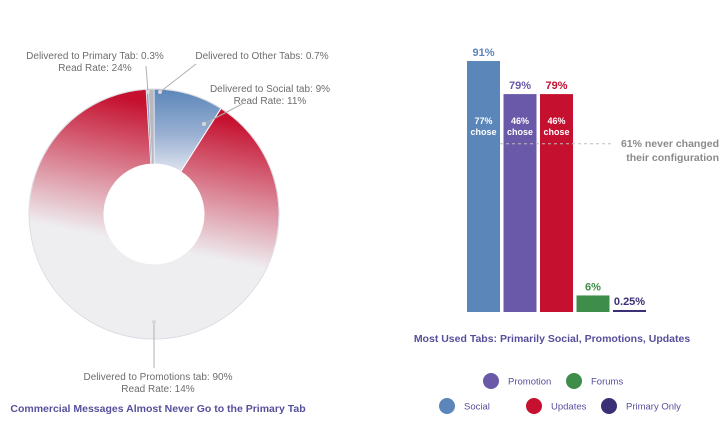 Image resolution: width=725 pixels, height=441 pixels. What do you see at coordinates (148, 92) in the screenshot?
I see `leader-dot-primary` at bounding box center [148, 92].